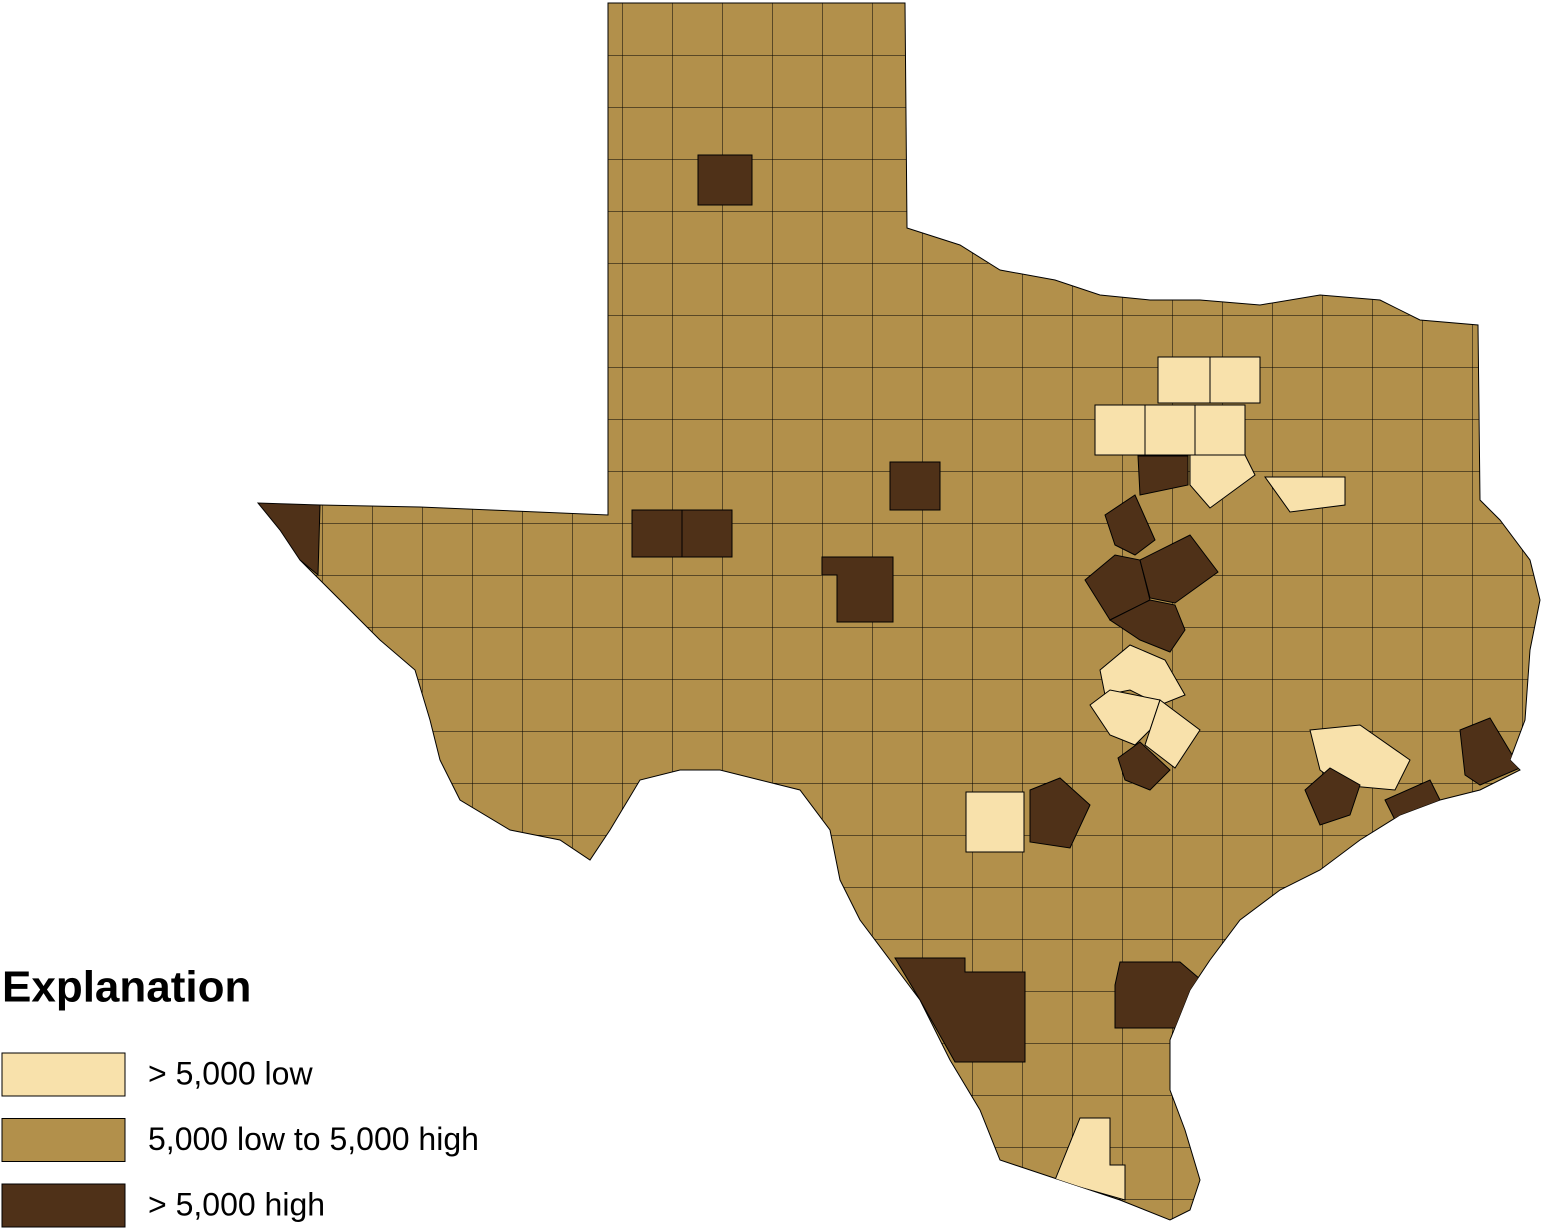 Image resolution: width=1546 pixels, height=1228 pixels. What do you see at coordinates (236, 1204) in the screenshot?
I see `legend-label: > 5,000 high` at bounding box center [236, 1204].